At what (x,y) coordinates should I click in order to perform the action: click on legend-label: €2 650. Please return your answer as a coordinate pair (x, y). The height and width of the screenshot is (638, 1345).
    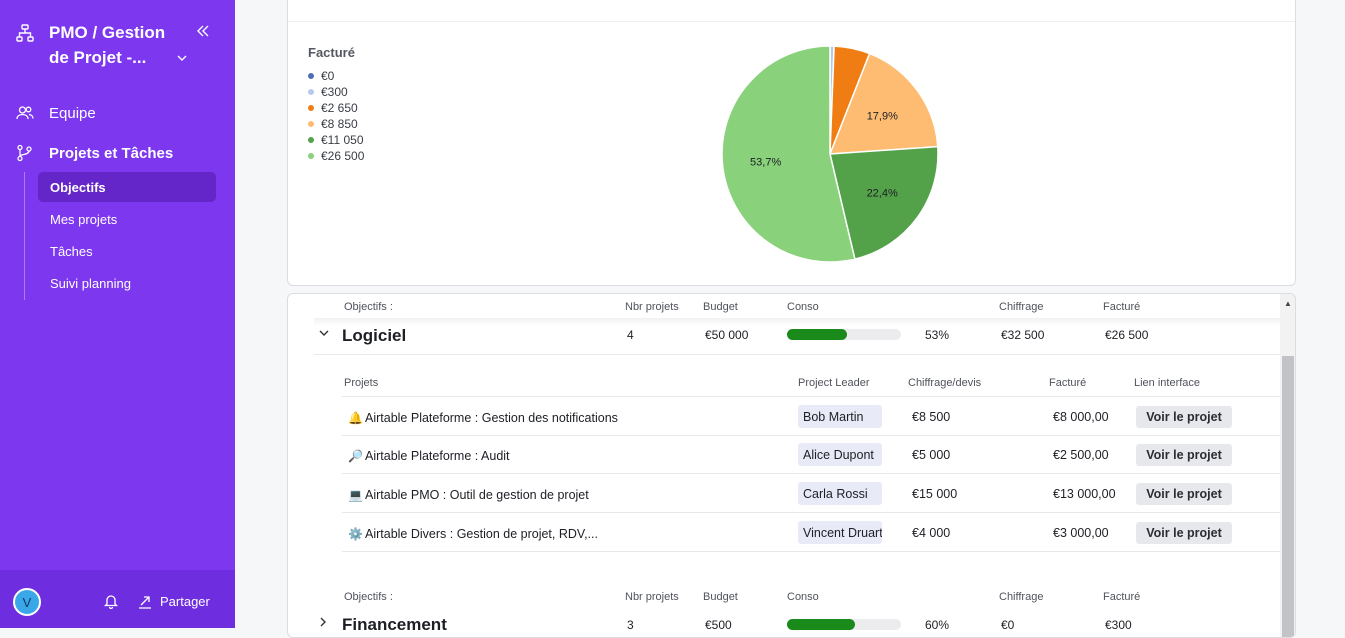
    Looking at the image, I should click on (339, 108).